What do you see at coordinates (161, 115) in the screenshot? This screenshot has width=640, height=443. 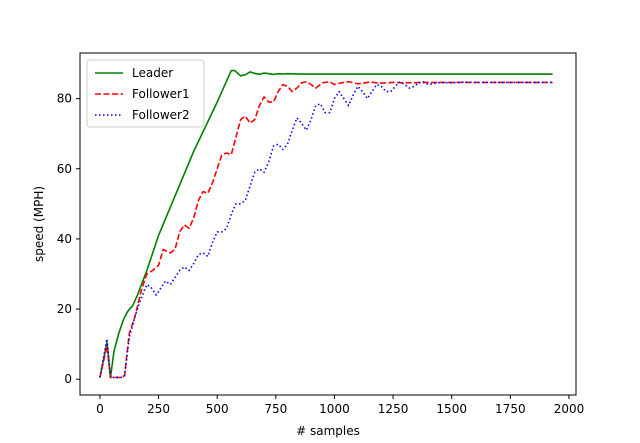 I see `legend-label-follower2: Follower2` at bounding box center [161, 115].